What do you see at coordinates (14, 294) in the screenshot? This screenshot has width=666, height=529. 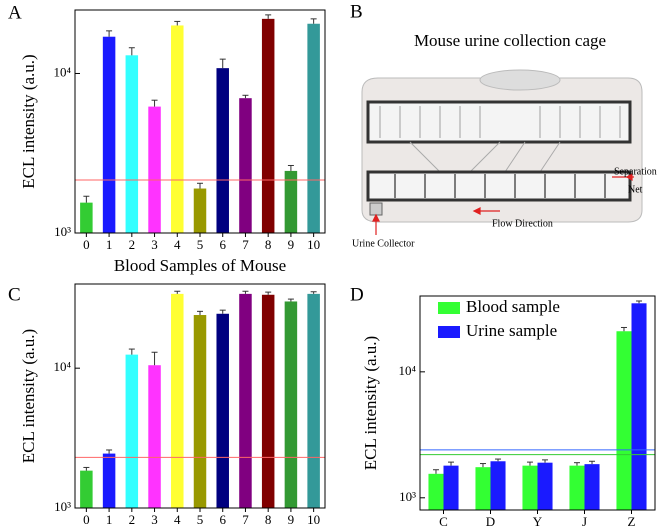 I see `panel-letter: C` at bounding box center [14, 294].